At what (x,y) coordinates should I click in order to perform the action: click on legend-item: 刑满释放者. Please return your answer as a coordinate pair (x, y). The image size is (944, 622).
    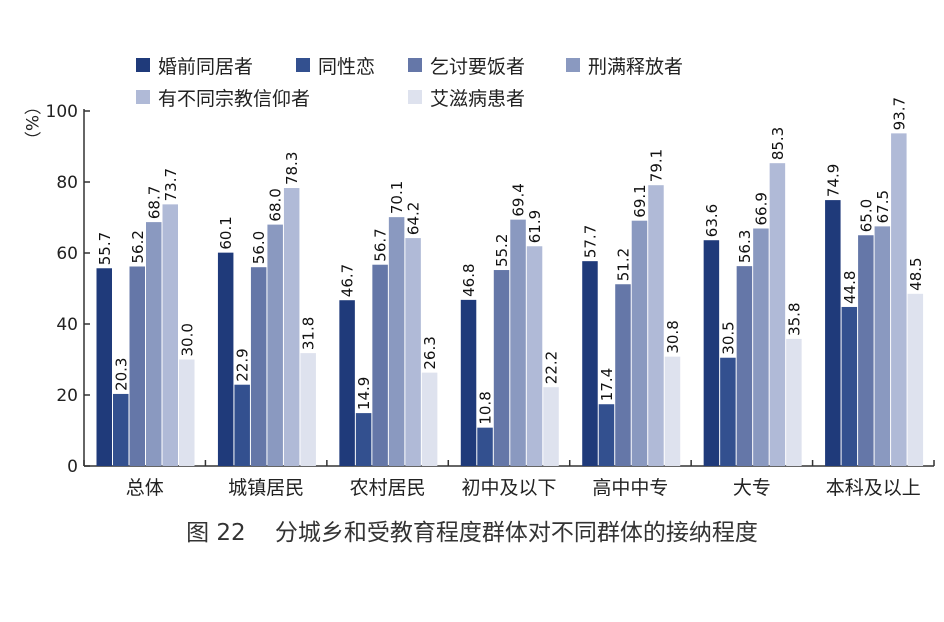
    Looking at the image, I should click on (625, 66).